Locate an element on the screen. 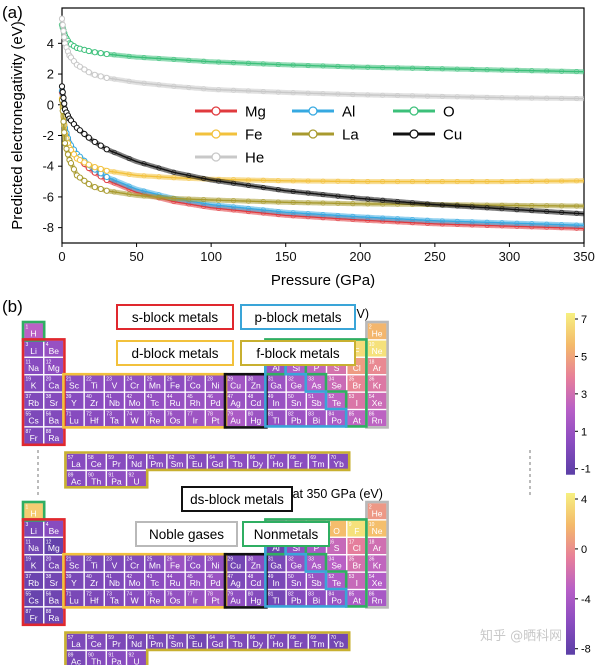 This screenshot has width=600, height=665. atomic-number: 49 is located at coordinates (271, 577).